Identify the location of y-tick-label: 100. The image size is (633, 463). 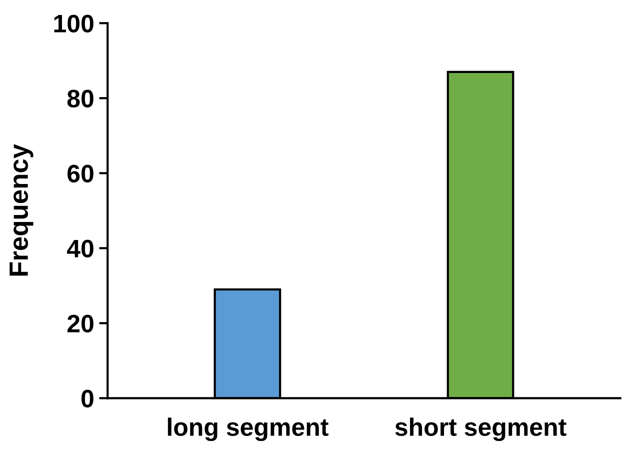
(74, 23).